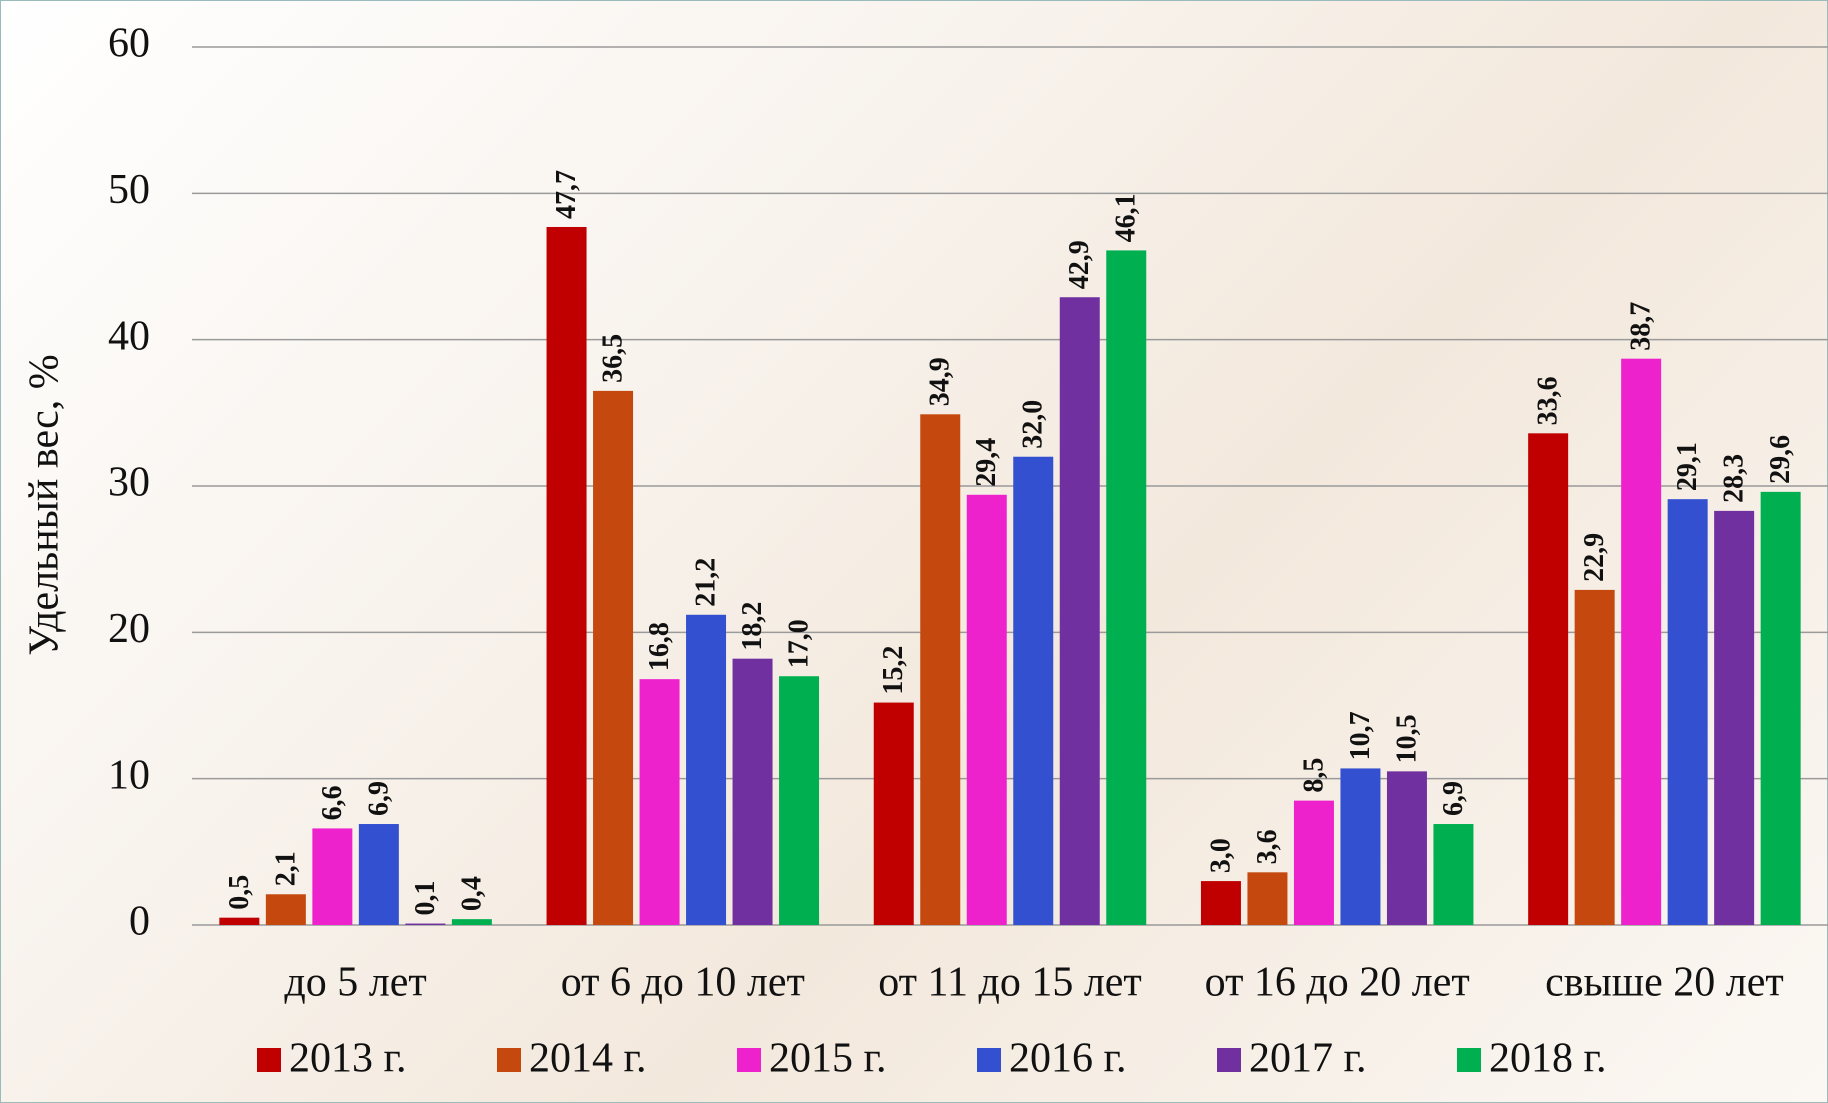 The width and height of the screenshot is (1828, 1103). What do you see at coordinates (1406, 738) in the screenshot?
I see `value-label: 10,5` at bounding box center [1406, 738].